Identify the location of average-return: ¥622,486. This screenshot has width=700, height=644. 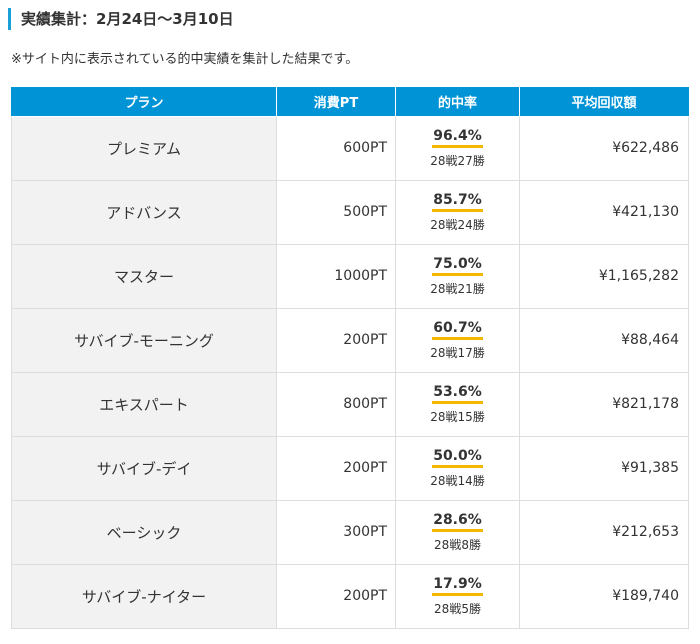
(604, 148).